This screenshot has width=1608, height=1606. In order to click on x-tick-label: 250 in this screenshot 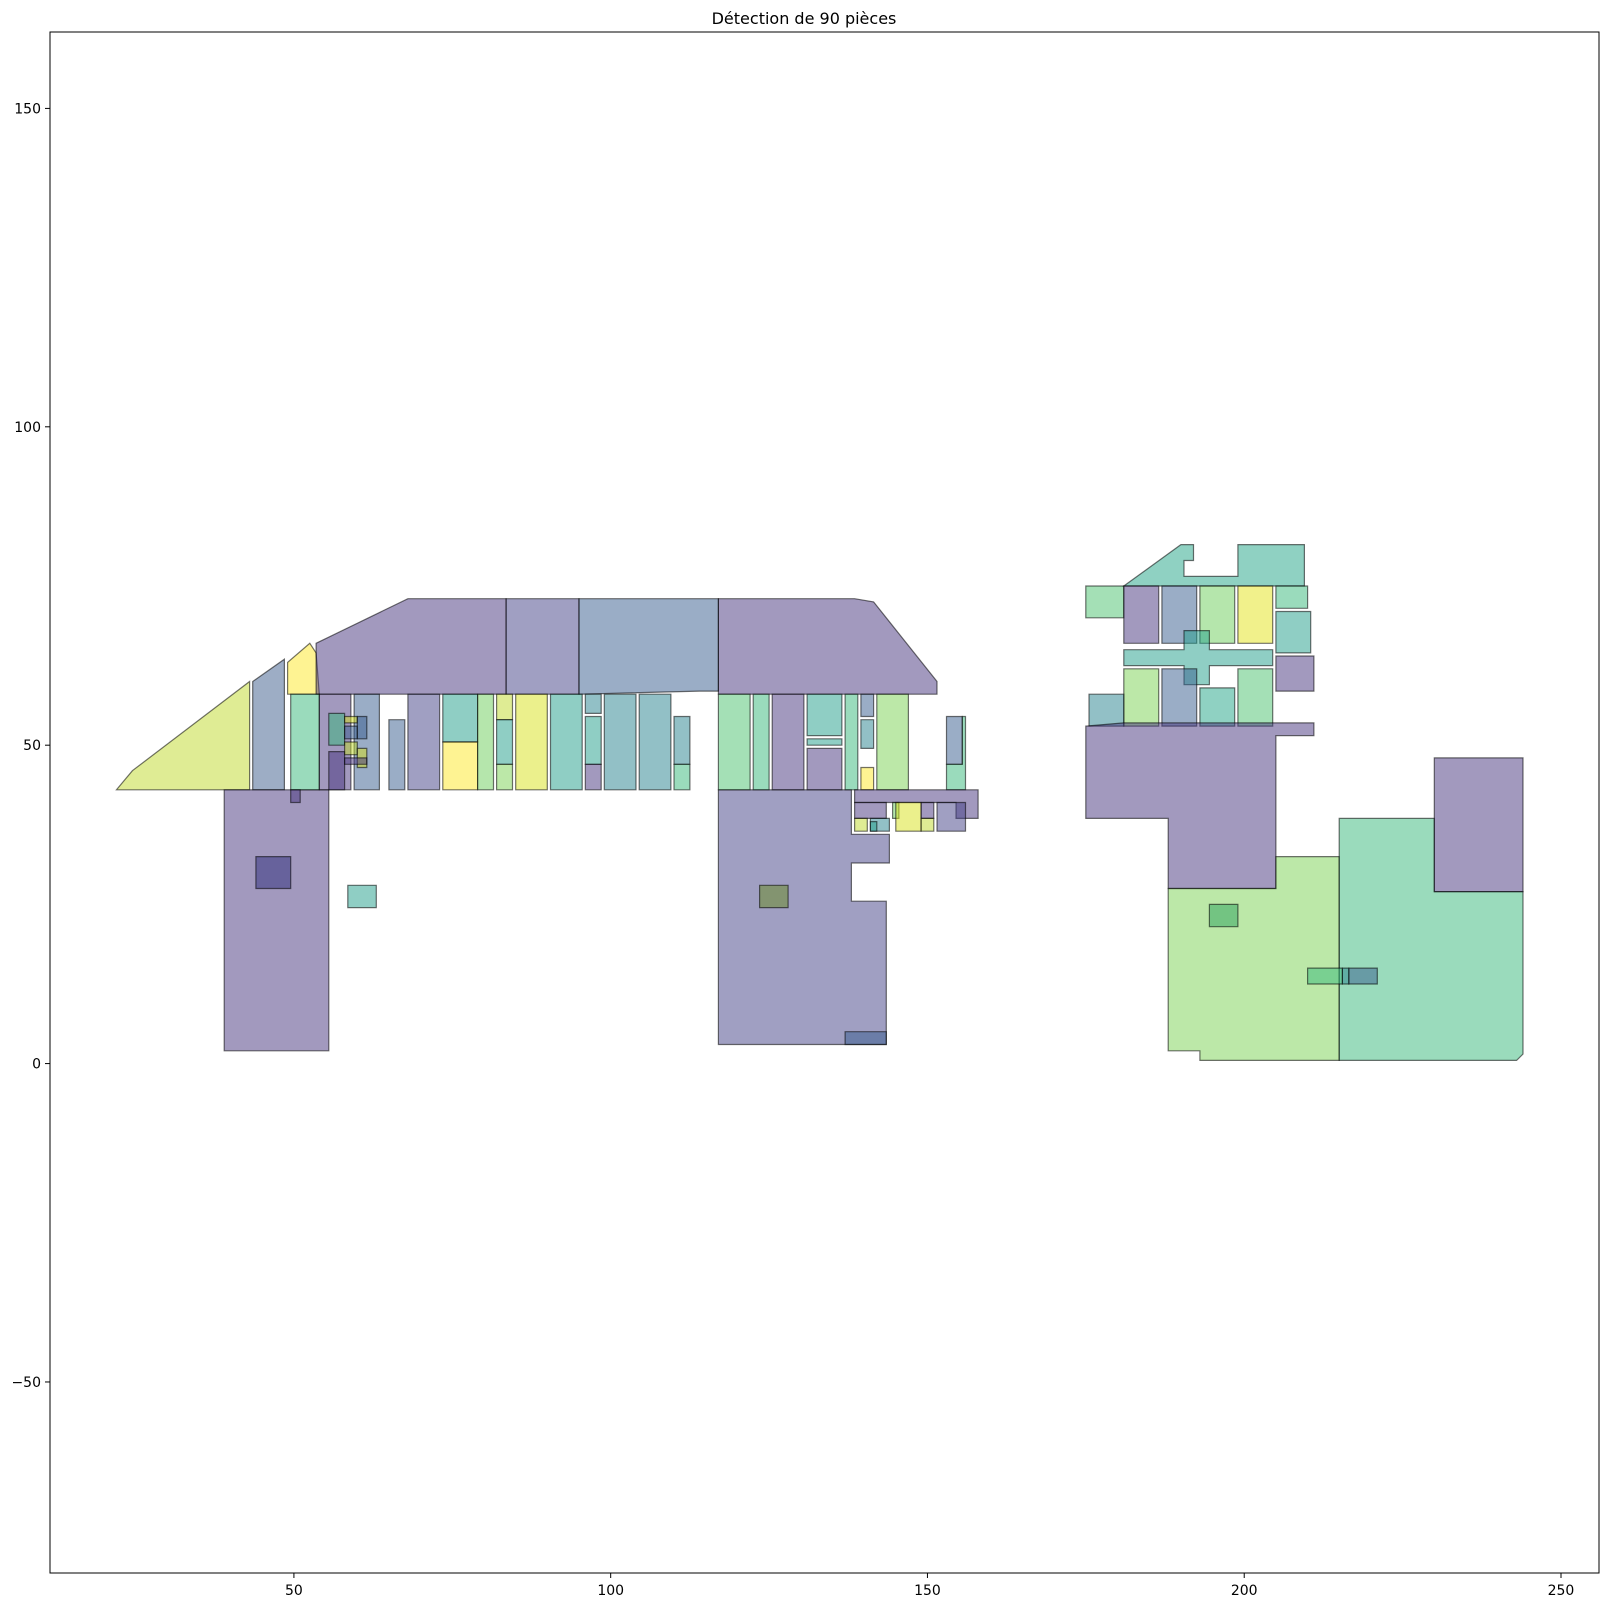, I will do `click(1561, 1591)`.